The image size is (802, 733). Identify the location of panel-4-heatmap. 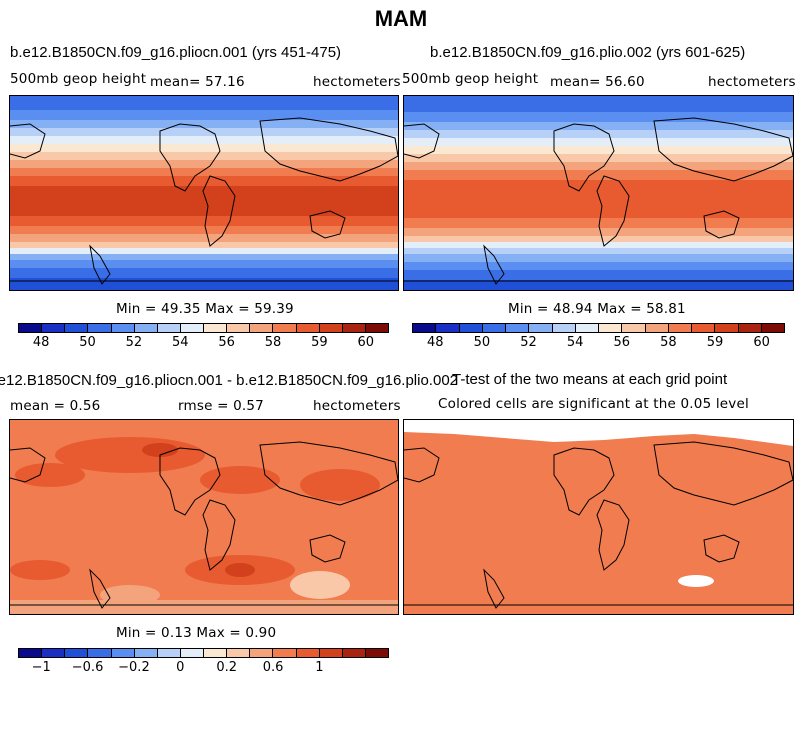
(598, 517).